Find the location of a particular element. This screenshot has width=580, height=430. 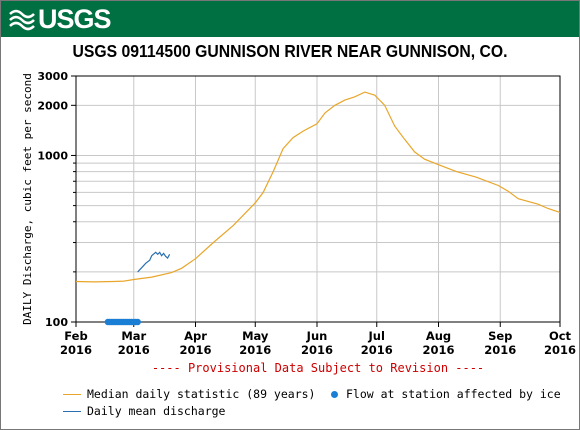

usgs-wave-icon is located at coordinates (22, 20).